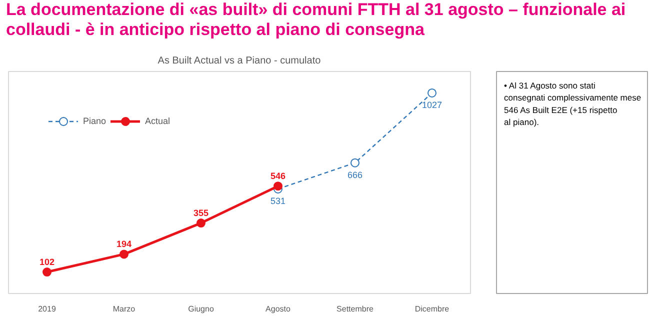 Image resolution: width=650 pixels, height=322 pixels. I want to click on data-label: 102, so click(47, 262).